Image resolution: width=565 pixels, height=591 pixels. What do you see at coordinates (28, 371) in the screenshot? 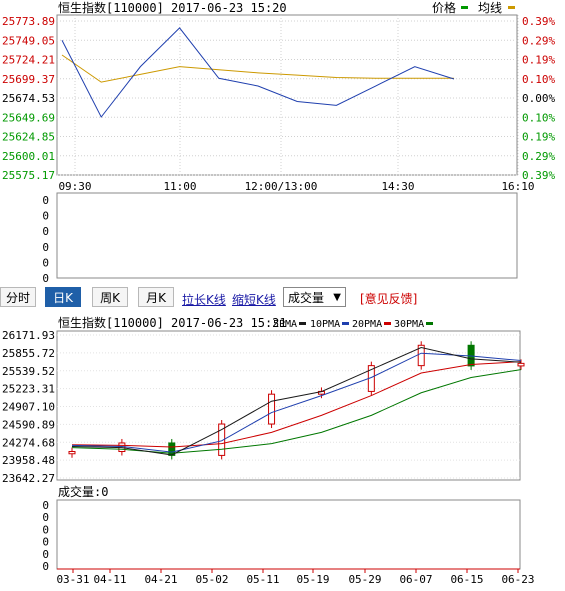
I see `kline-price-tick-label: 25539.52` at bounding box center [28, 371].